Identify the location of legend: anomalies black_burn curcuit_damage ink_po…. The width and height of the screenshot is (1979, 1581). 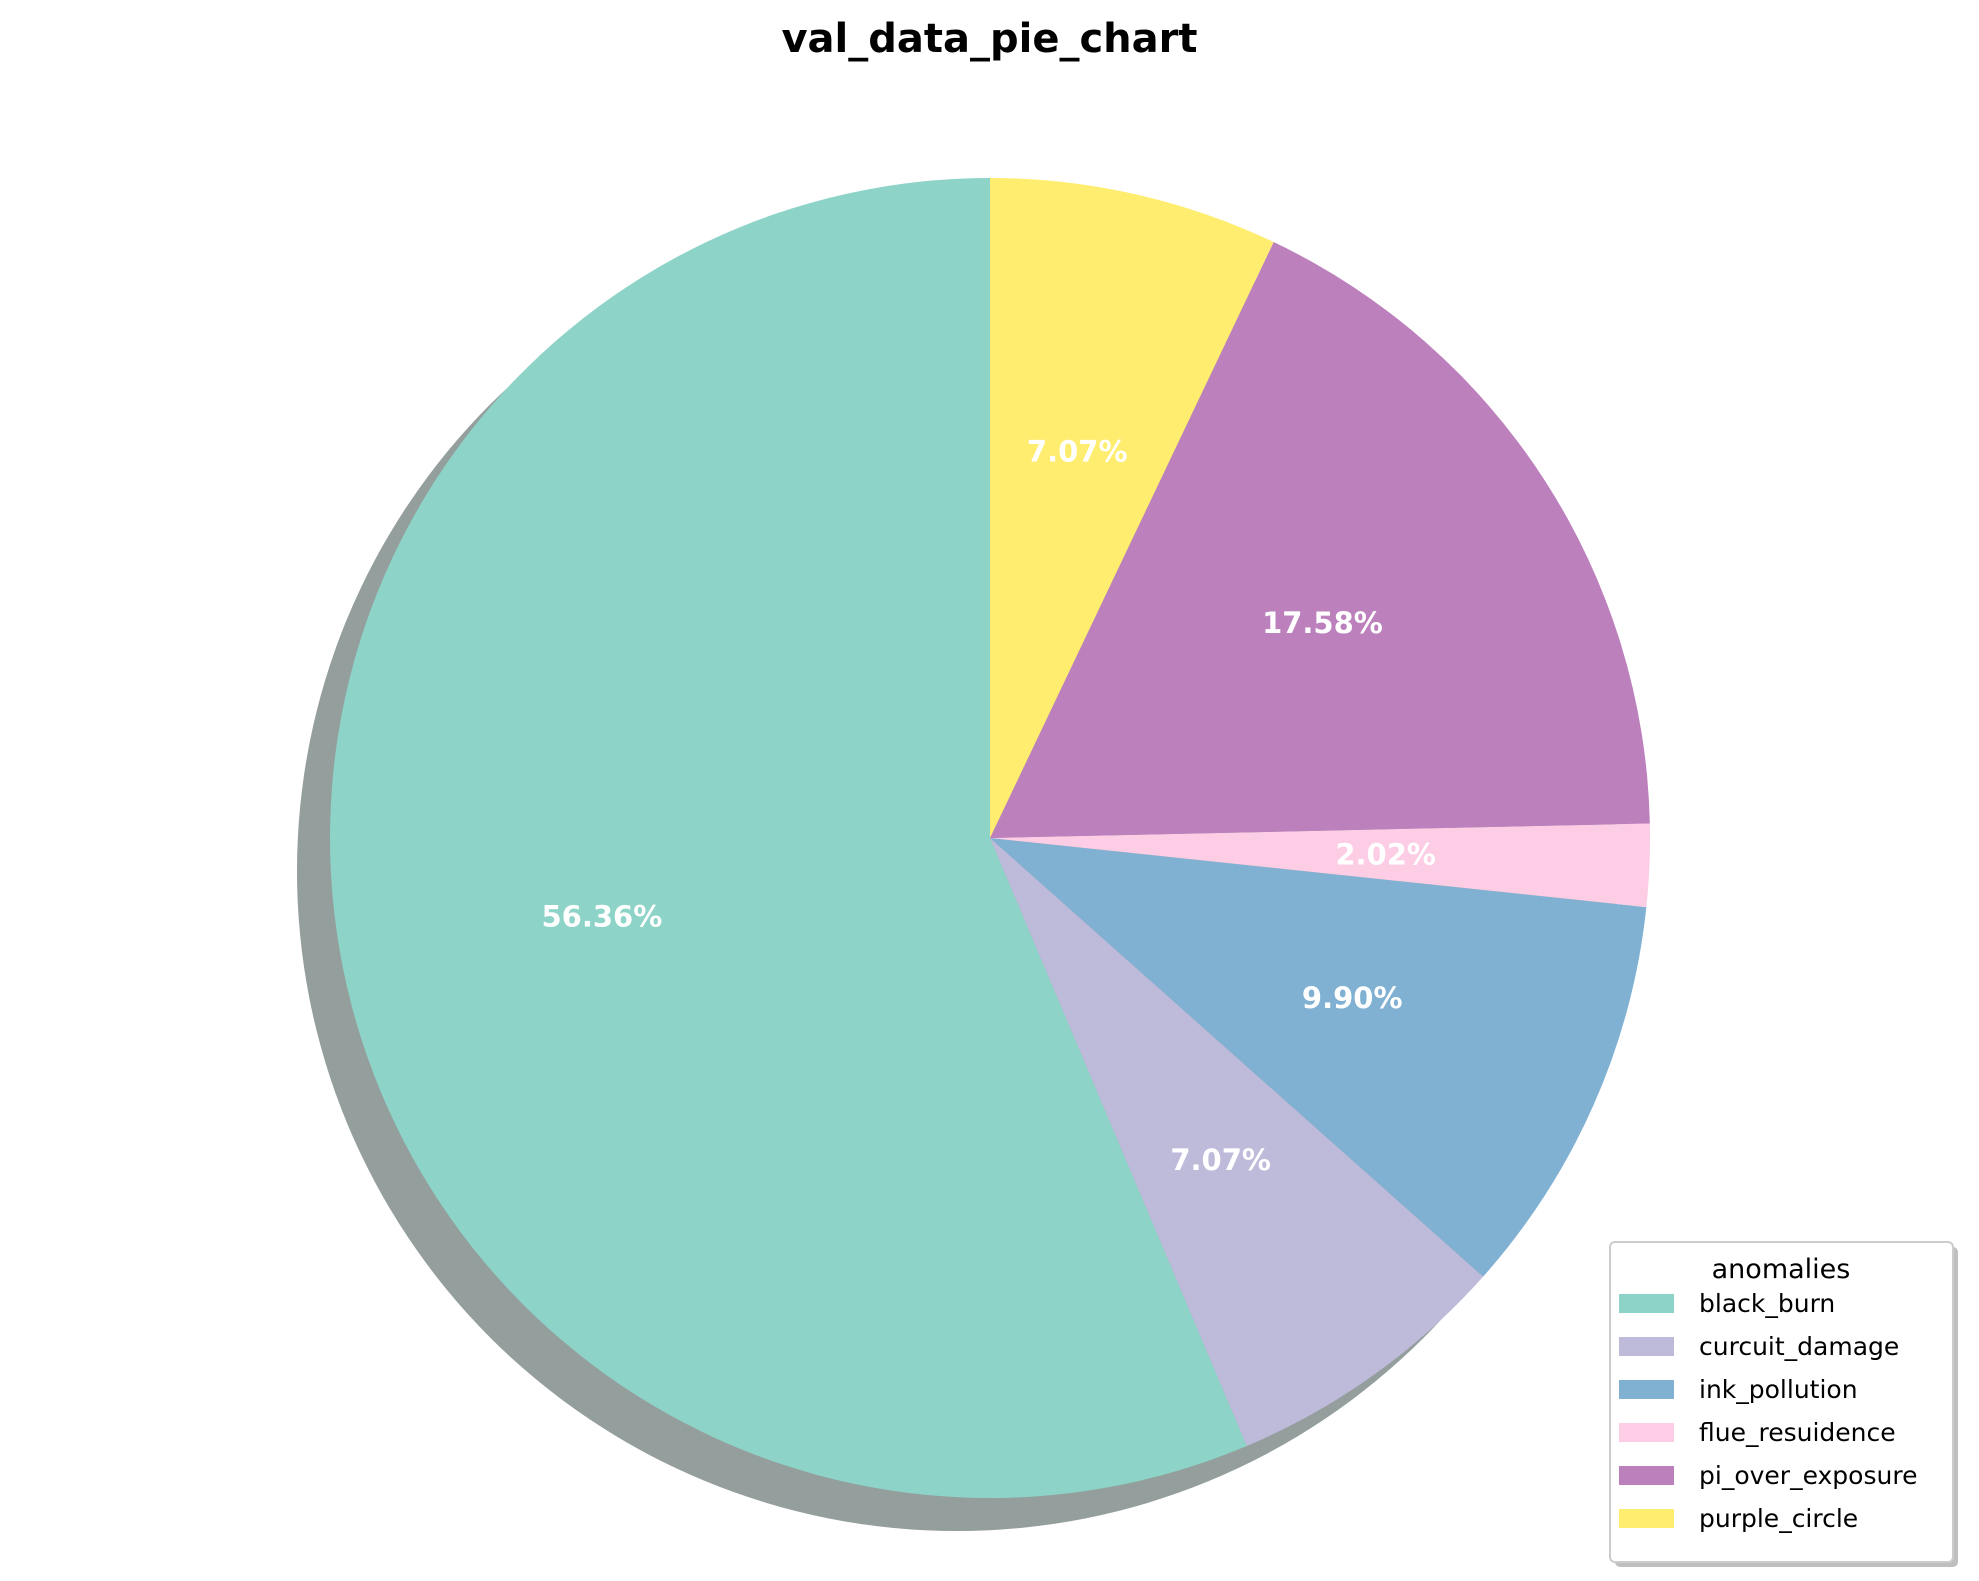
(1783, 1404).